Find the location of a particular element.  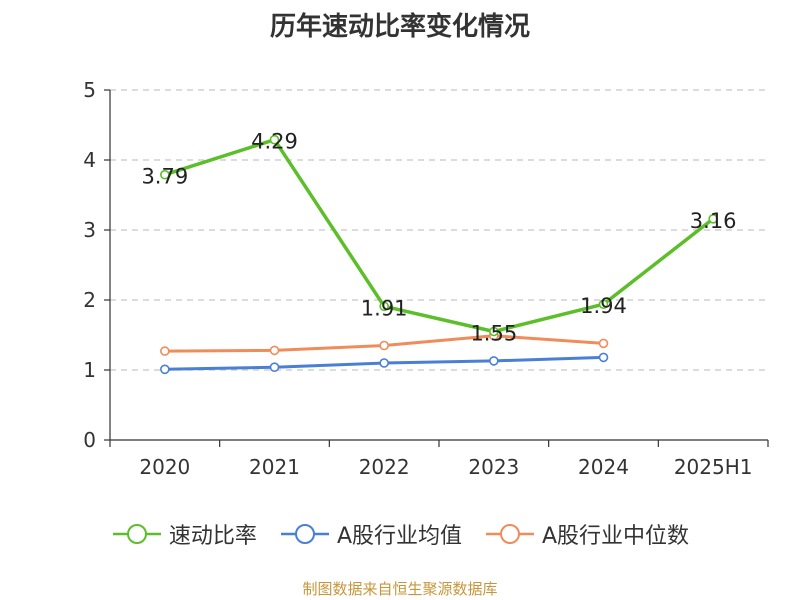

x-tick-label: 2024 is located at coordinates (603, 467).